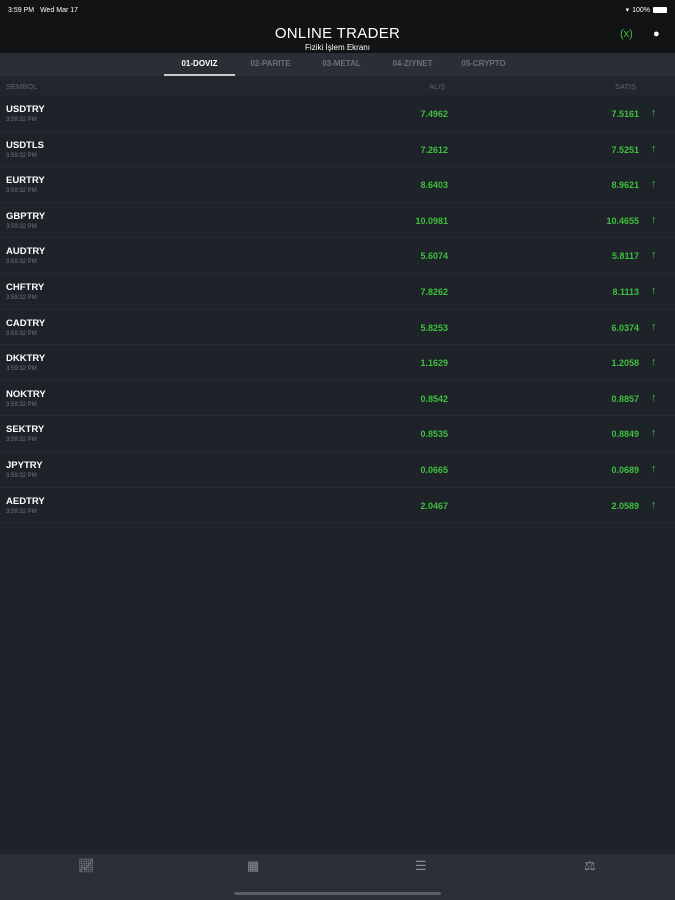 The image size is (675, 900). I want to click on quote-row: JPYTRY 3:59:32 PM 0.0665 0.0689 ↑, so click(337, 470).